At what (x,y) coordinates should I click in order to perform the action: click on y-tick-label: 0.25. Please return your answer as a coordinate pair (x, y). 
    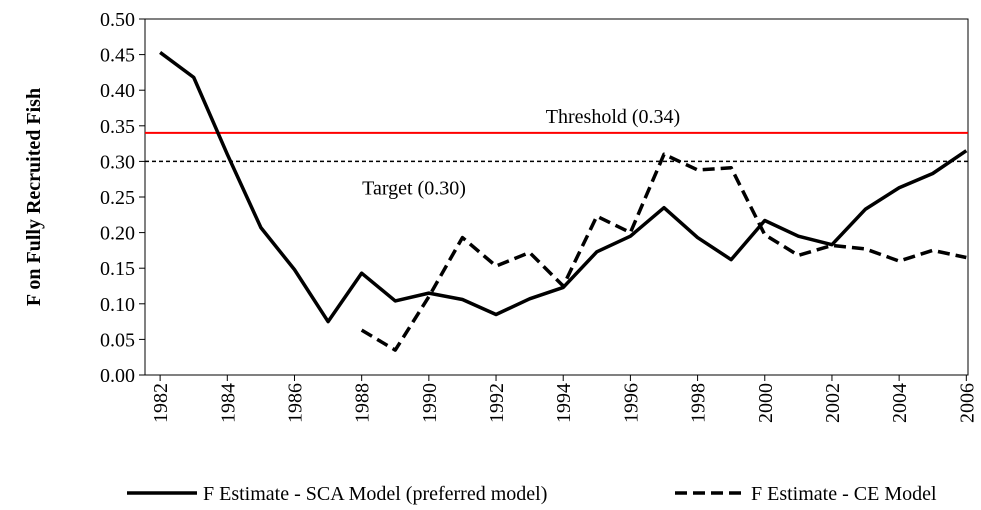
    Looking at the image, I should click on (117, 198).